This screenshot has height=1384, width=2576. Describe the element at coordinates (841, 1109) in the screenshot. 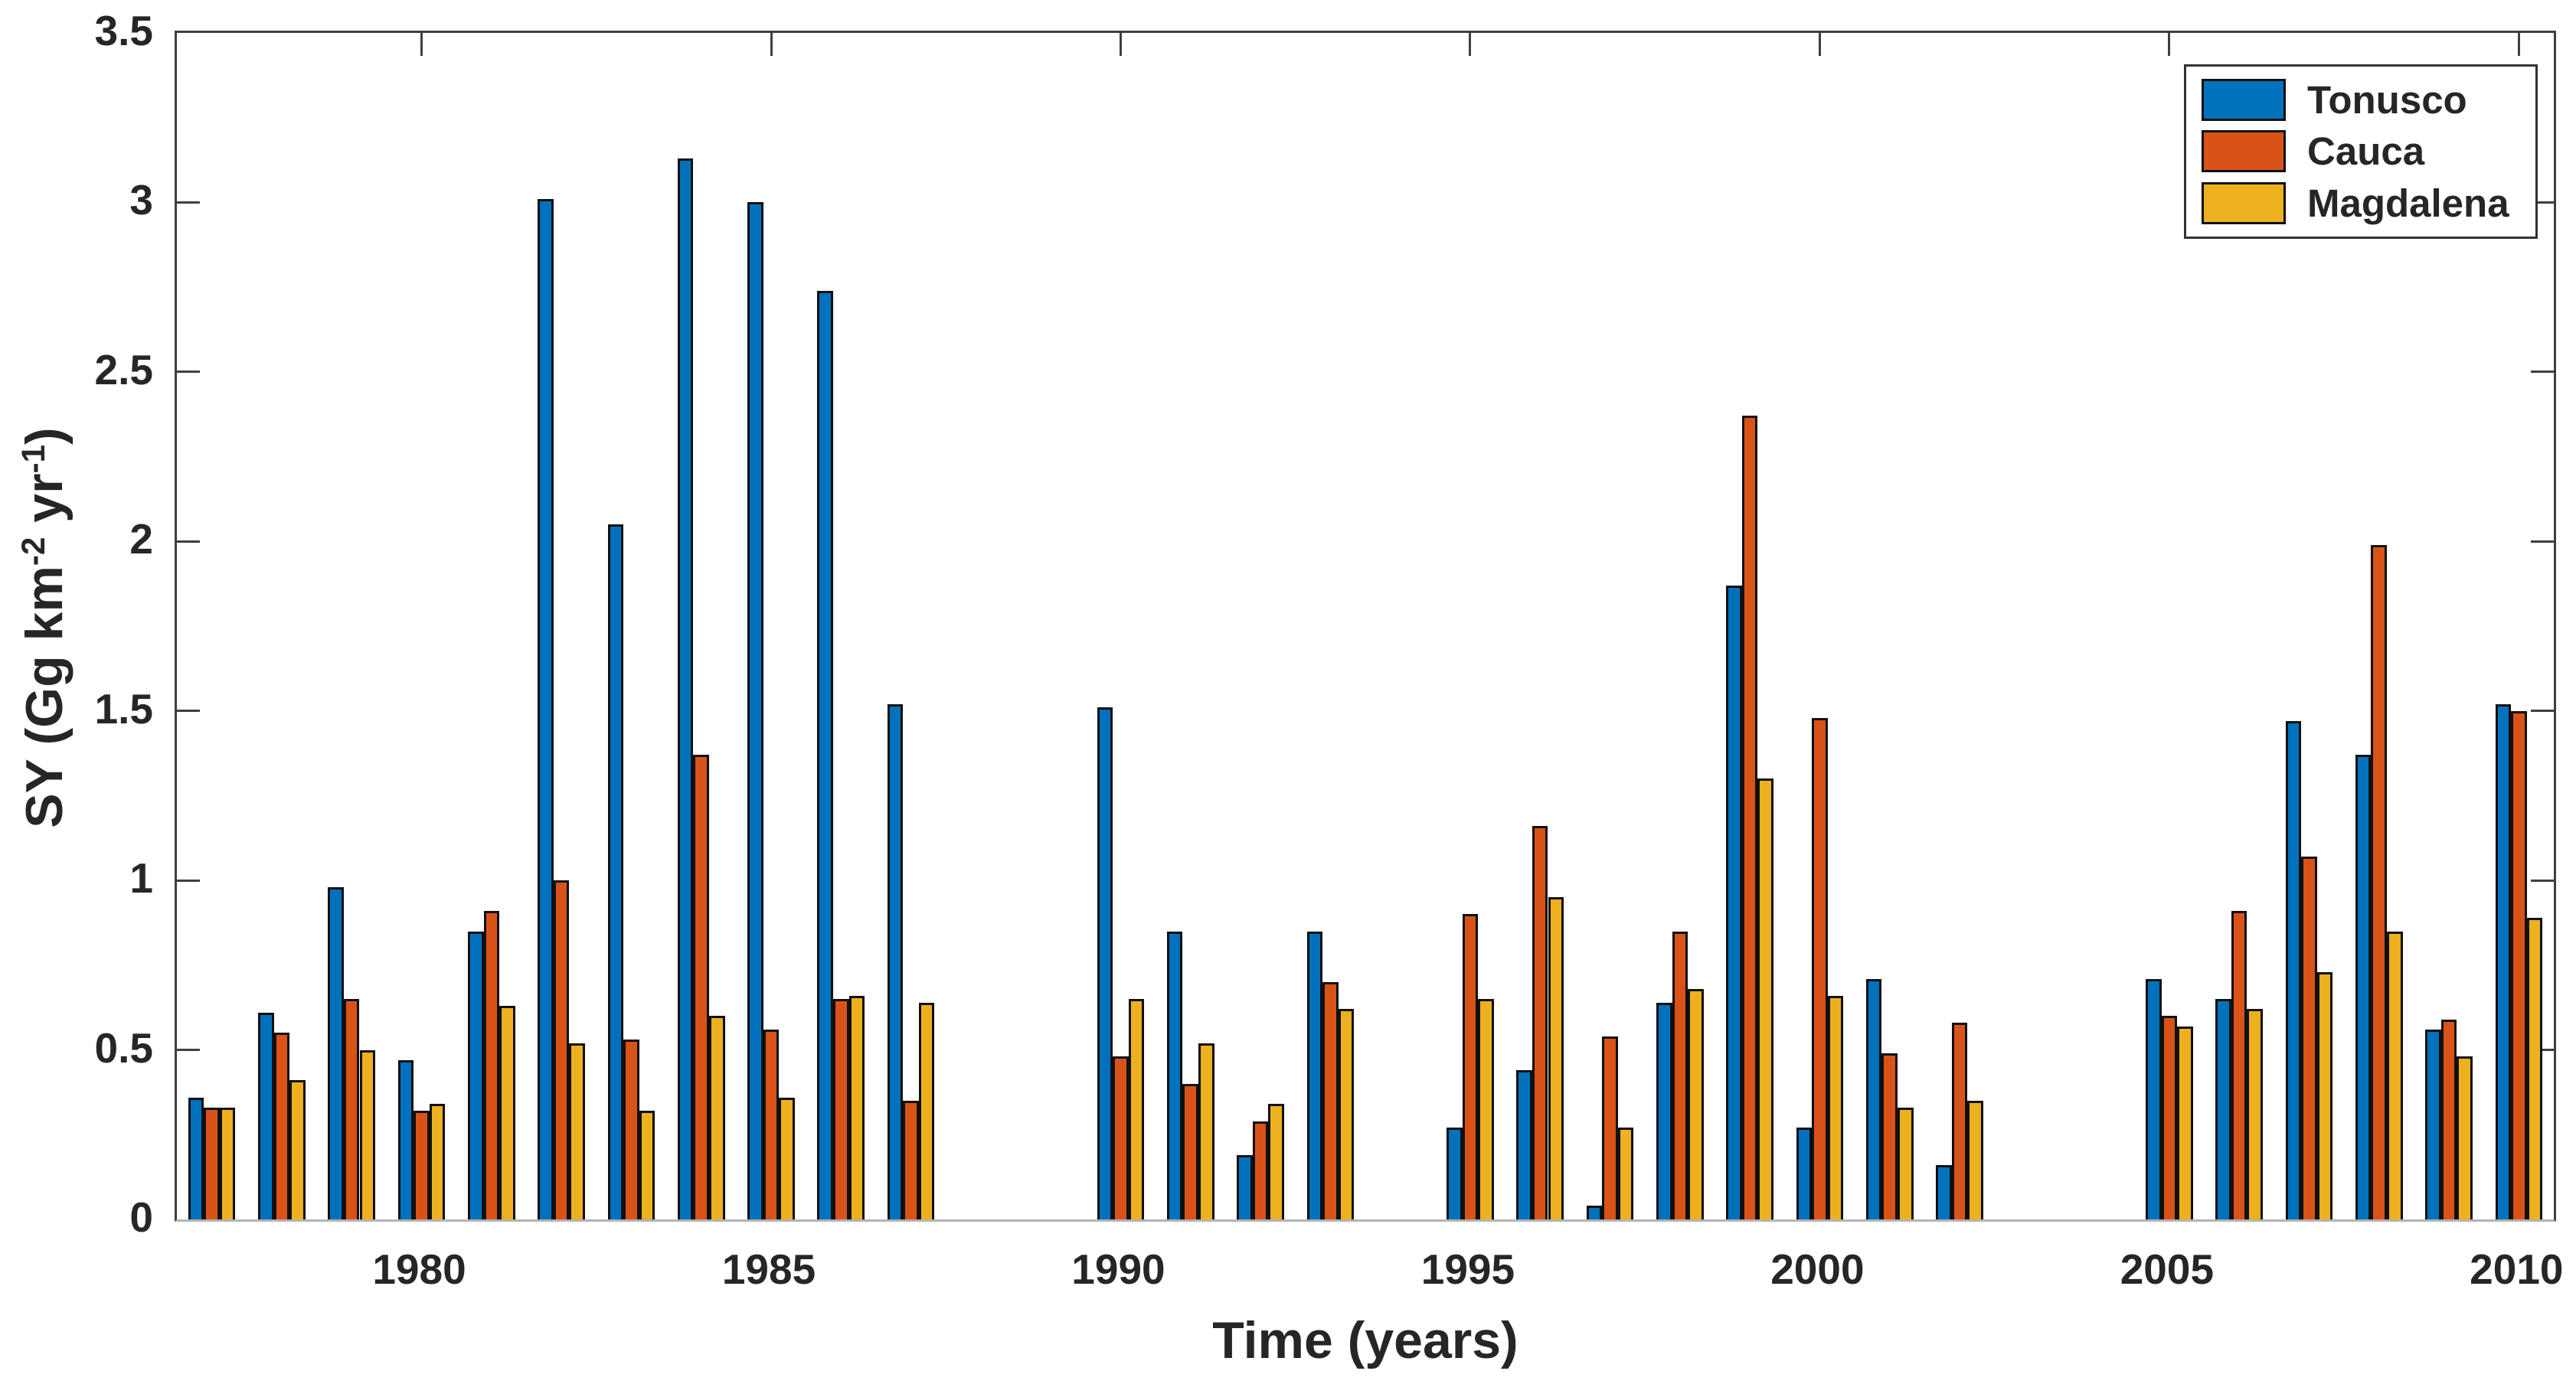

I see `bar-cauca-1986` at that location.